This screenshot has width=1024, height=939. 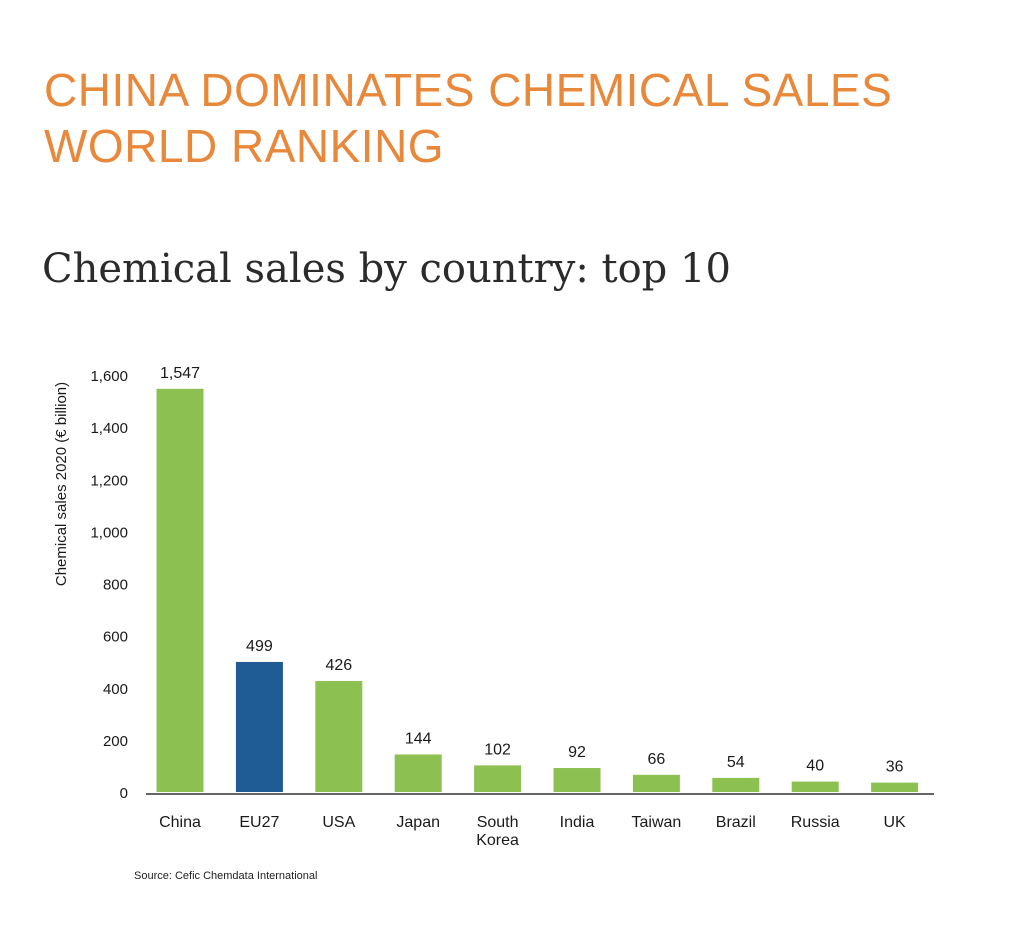 What do you see at coordinates (577, 752) in the screenshot?
I see `value-label-india: 92` at bounding box center [577, 752].